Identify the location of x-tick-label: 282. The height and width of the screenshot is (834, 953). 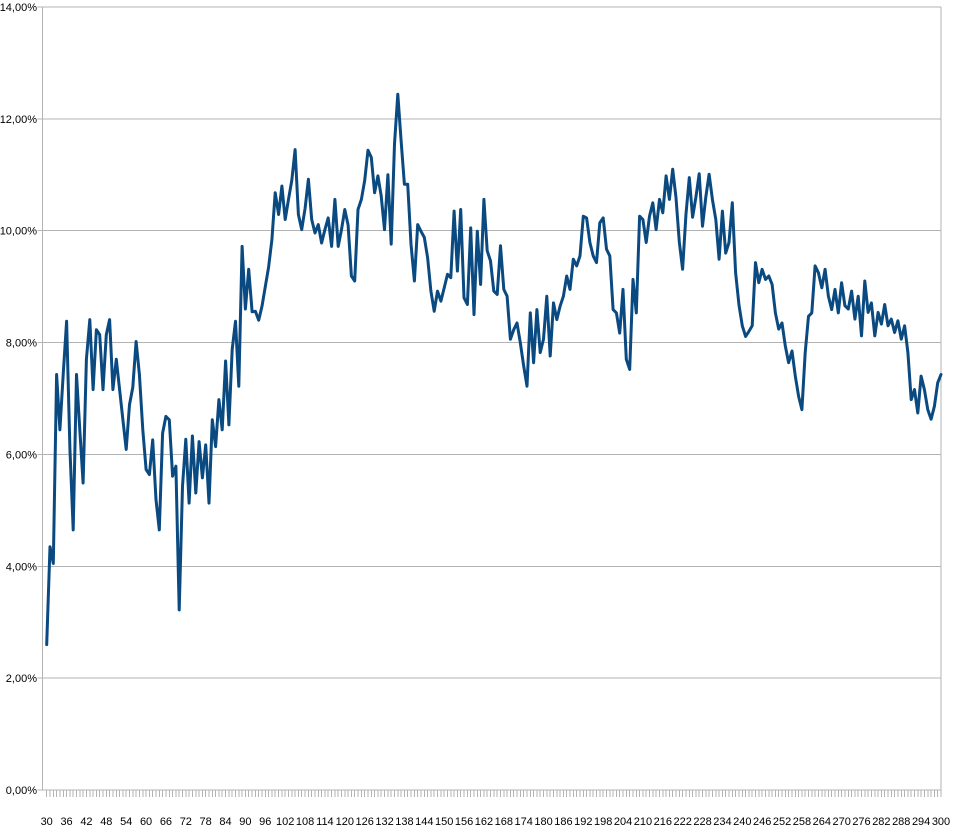
(881, 822).